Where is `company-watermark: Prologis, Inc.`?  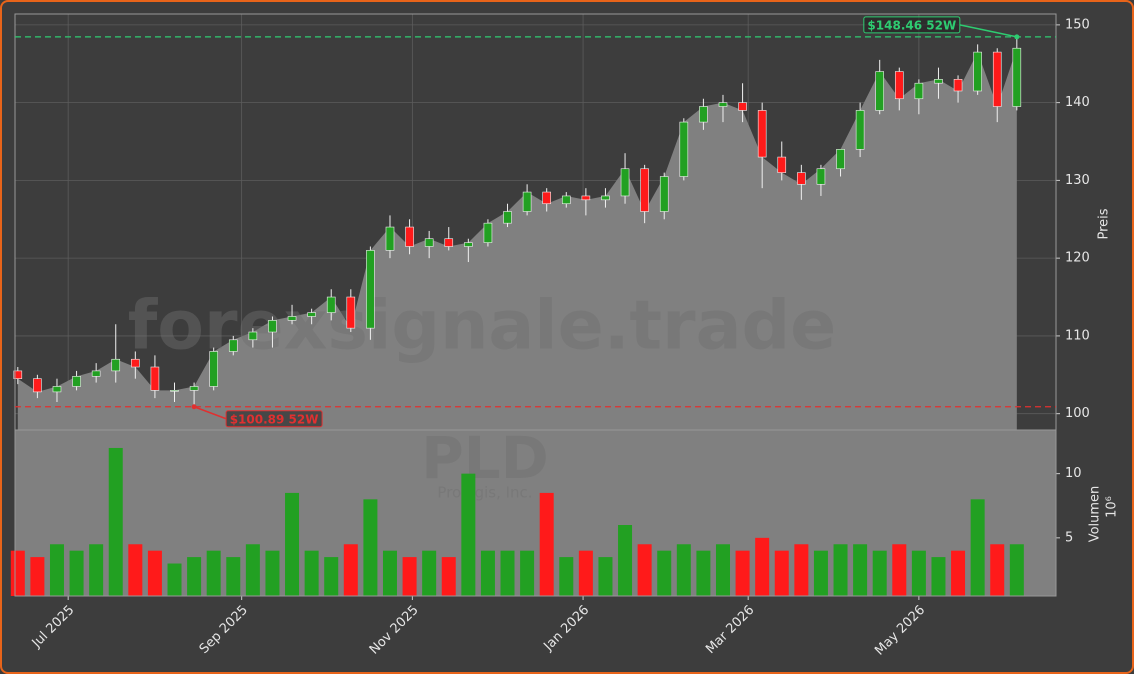 company-watermark: Prologis, Inc. is located at coordinates (484, 493).